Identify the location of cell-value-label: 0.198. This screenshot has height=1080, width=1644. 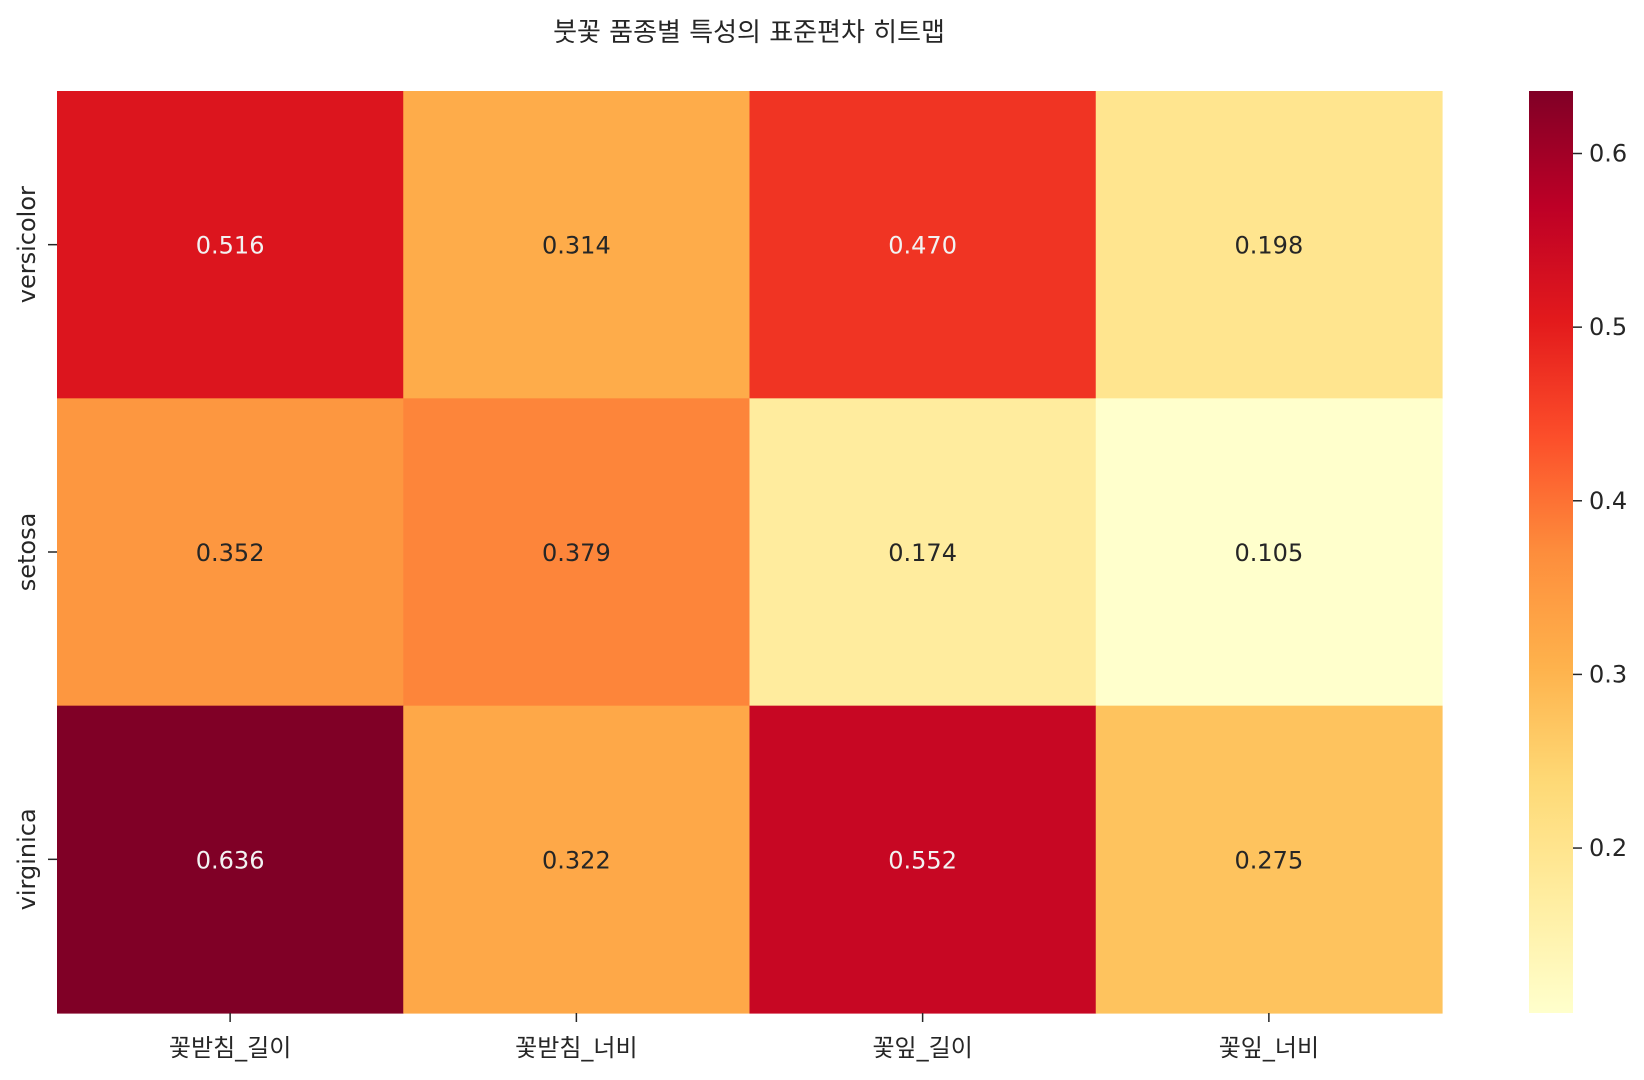
(1269, 246).